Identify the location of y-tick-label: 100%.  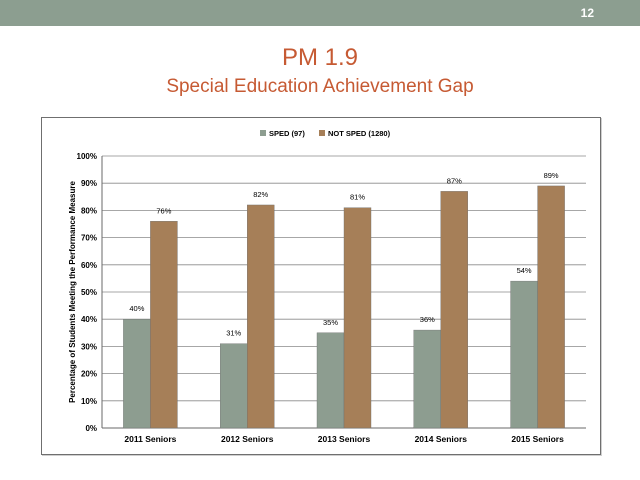
(87, 156).